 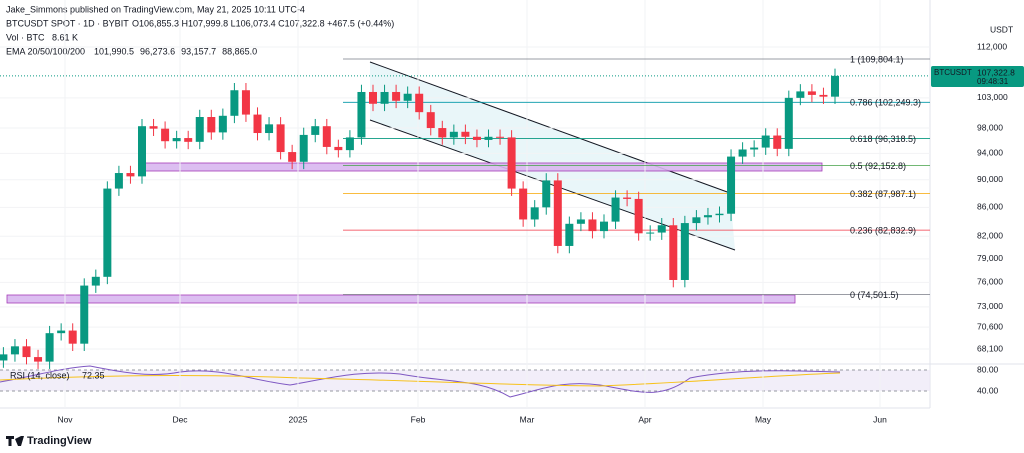 I want to click on rsi-ma, so click(x=420, y=379).